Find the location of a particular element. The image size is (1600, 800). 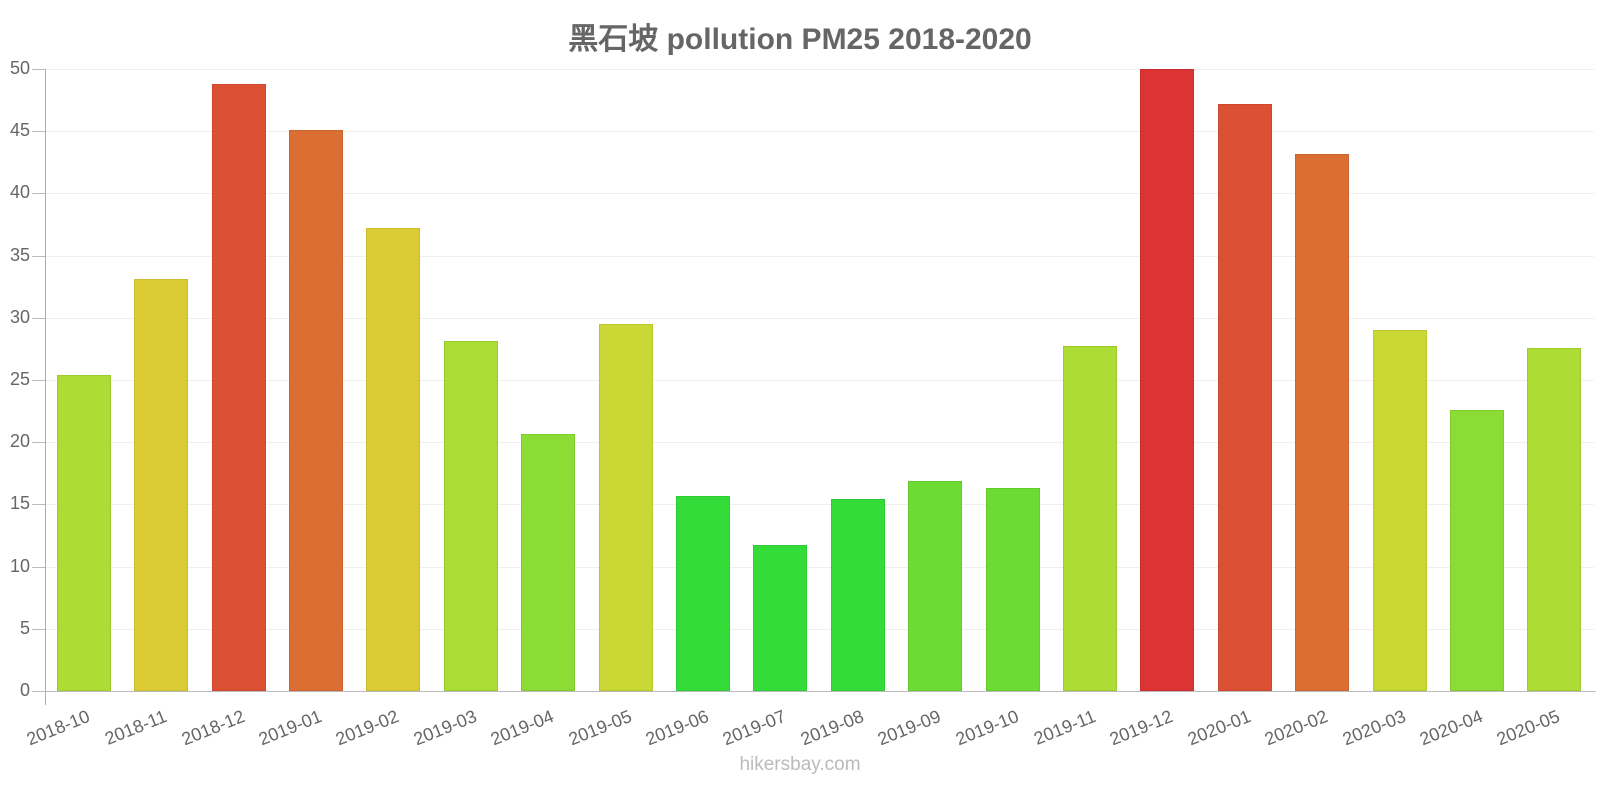

x-tick-label: 2019-08 is located at coordinates (832, 728).